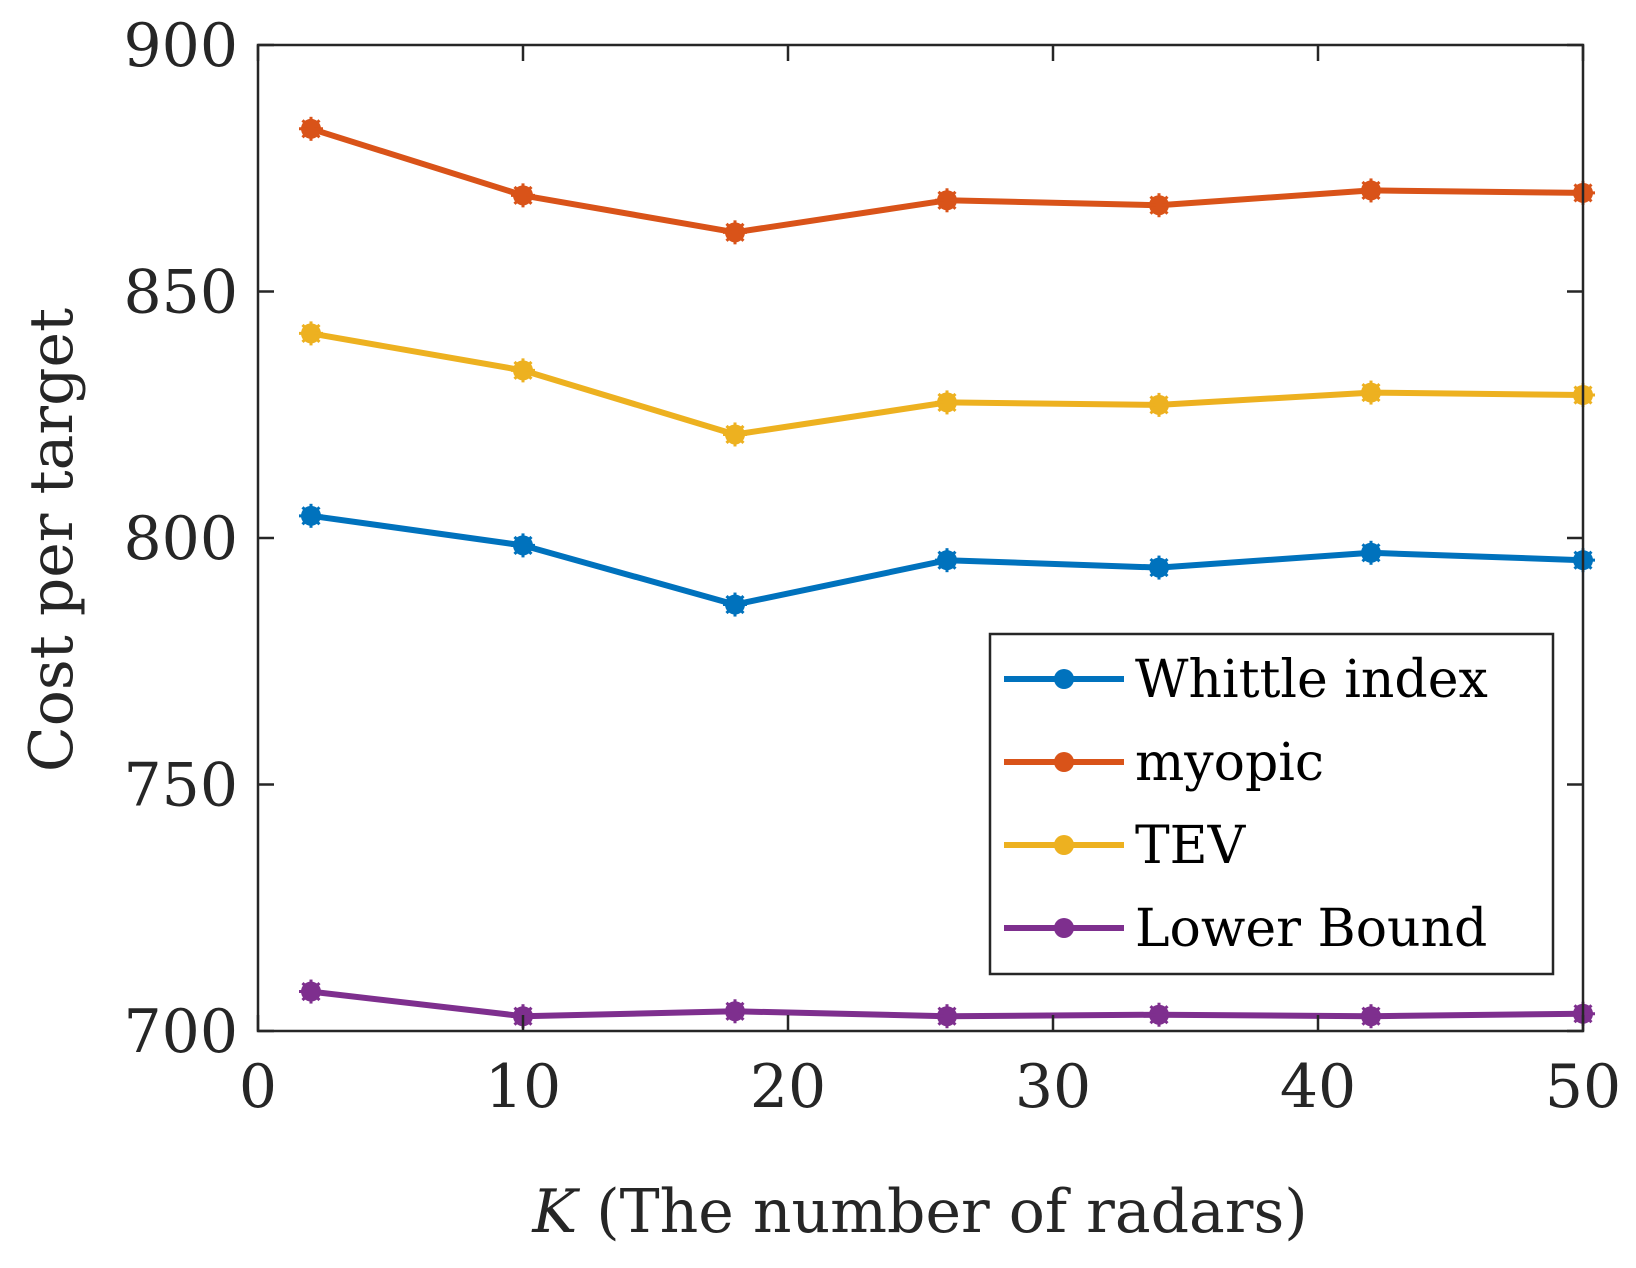 The image size is (1636, 1268). I want to click on legend-item: Lower Bound, so click(1245, 929).